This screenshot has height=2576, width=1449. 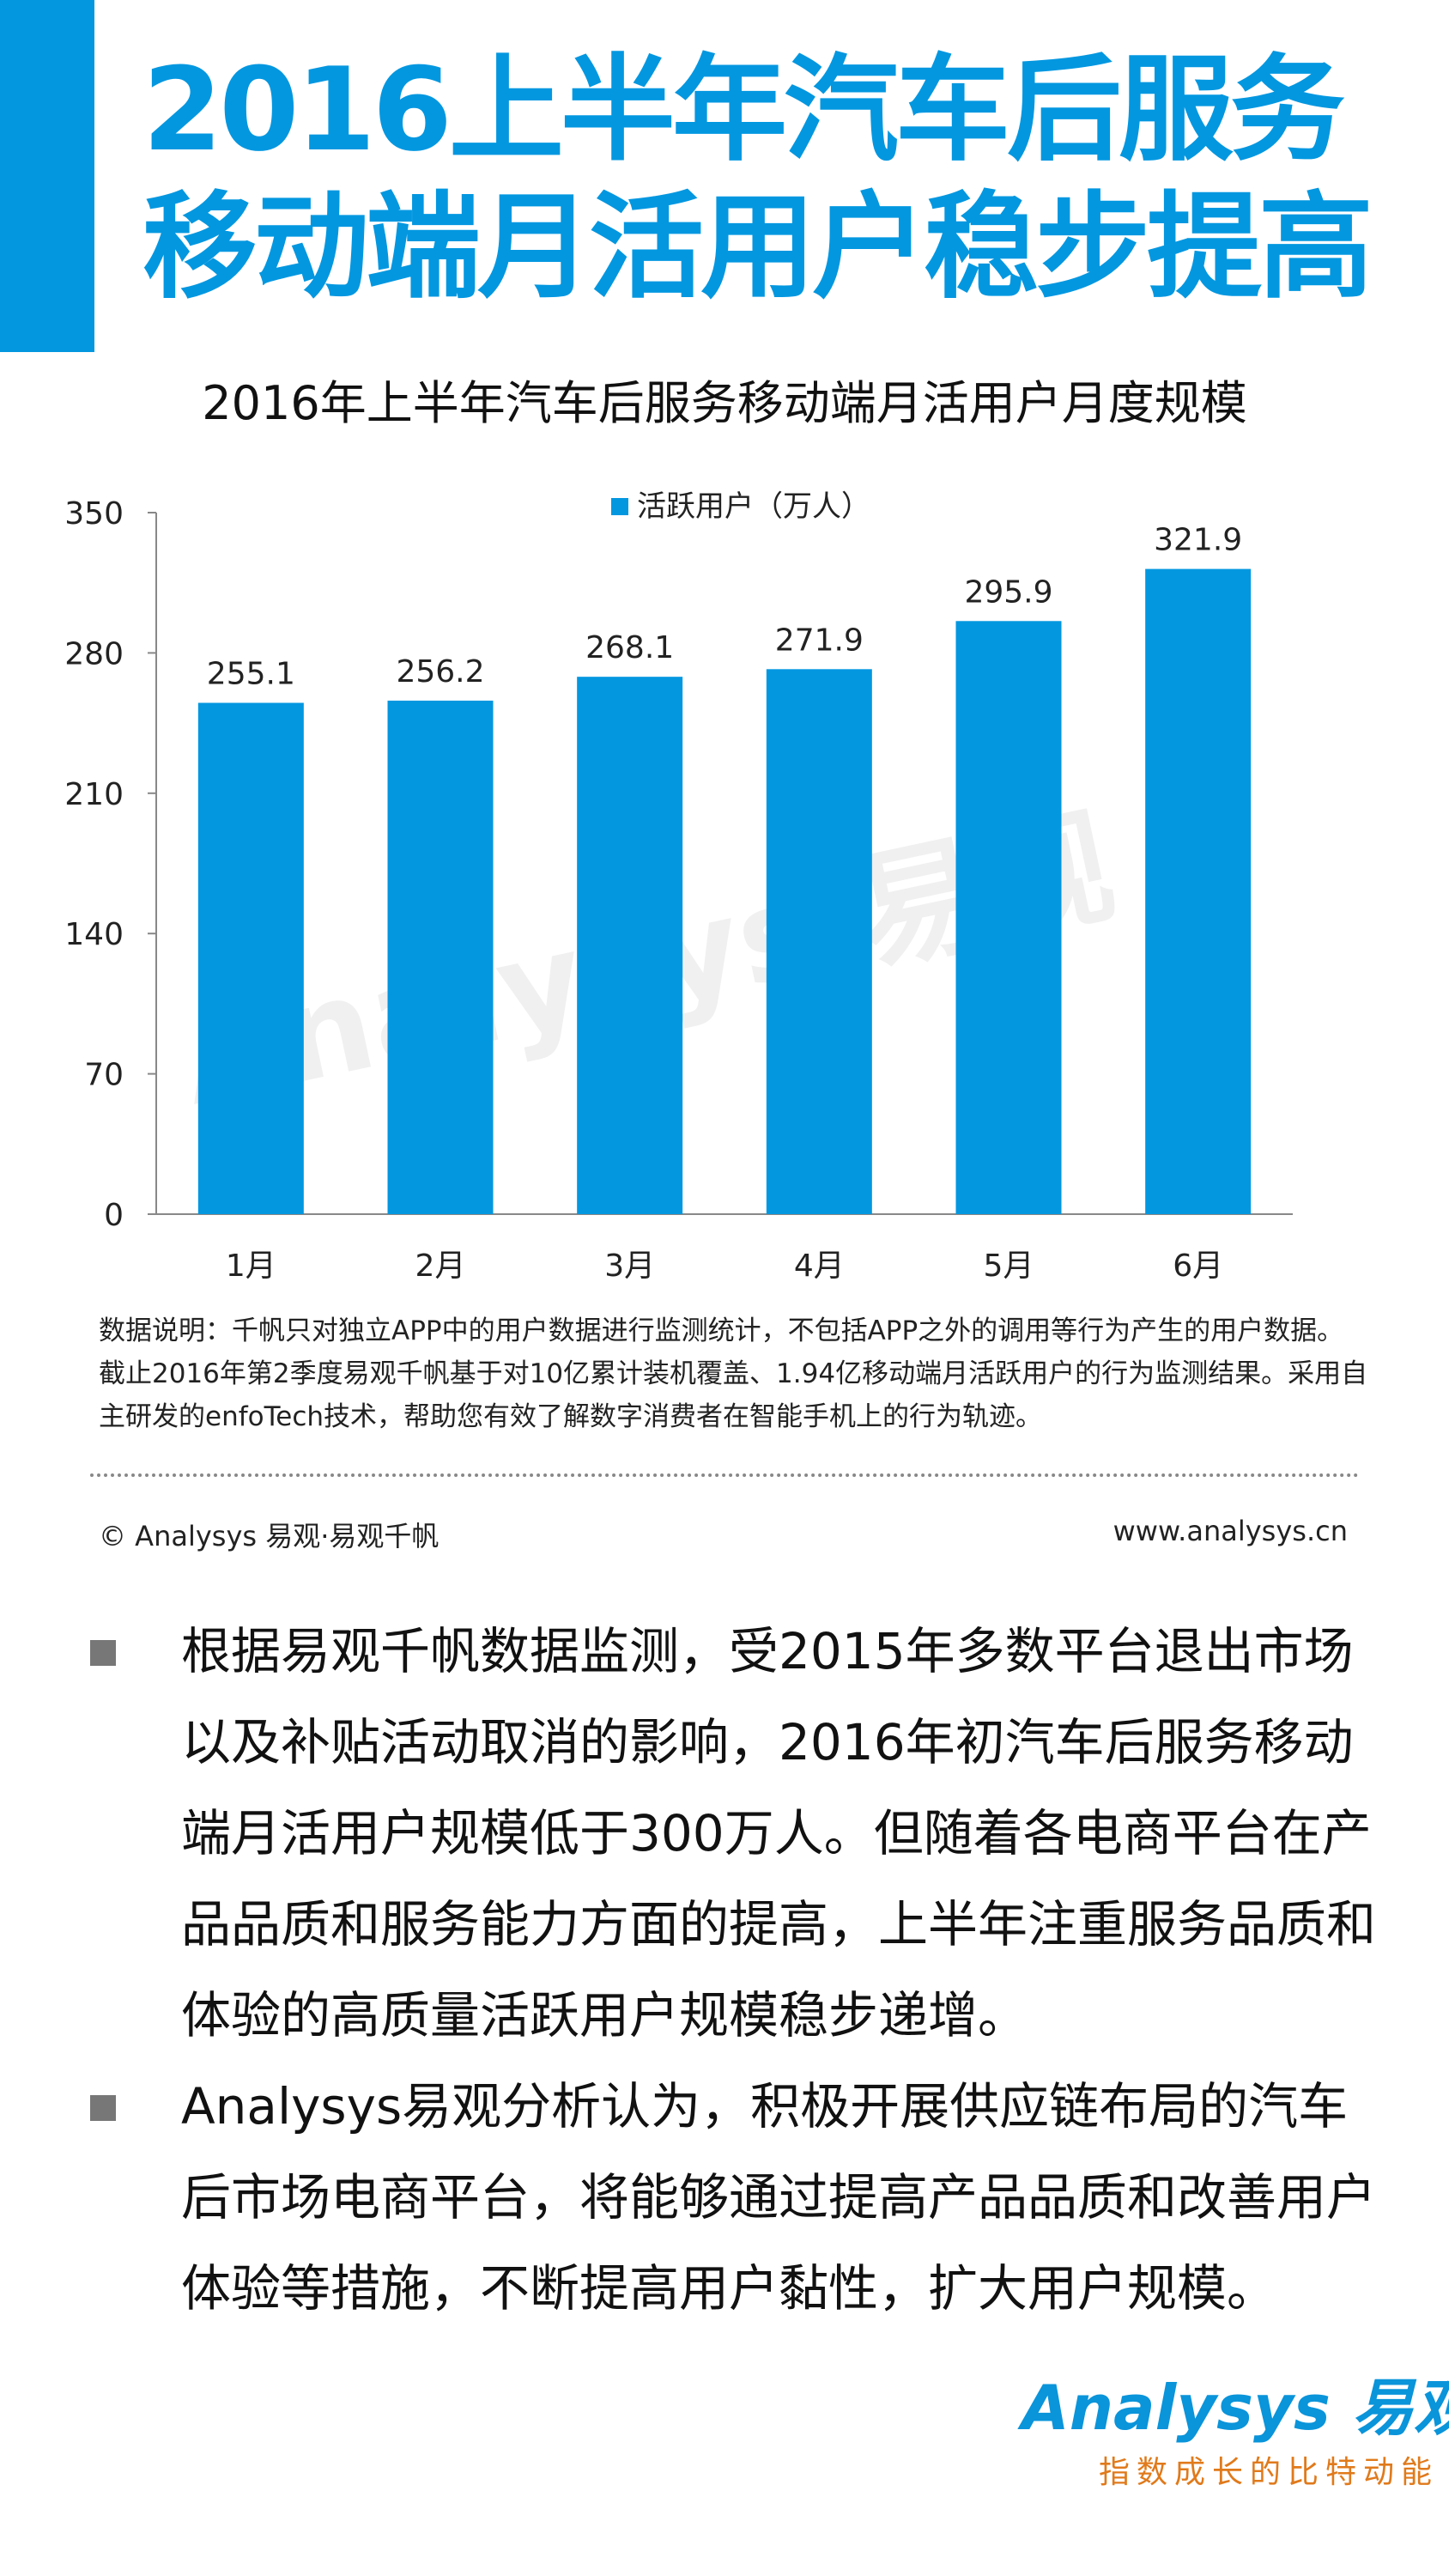 I want to click on data-label: 295.9, so click(x=1008, y=592).